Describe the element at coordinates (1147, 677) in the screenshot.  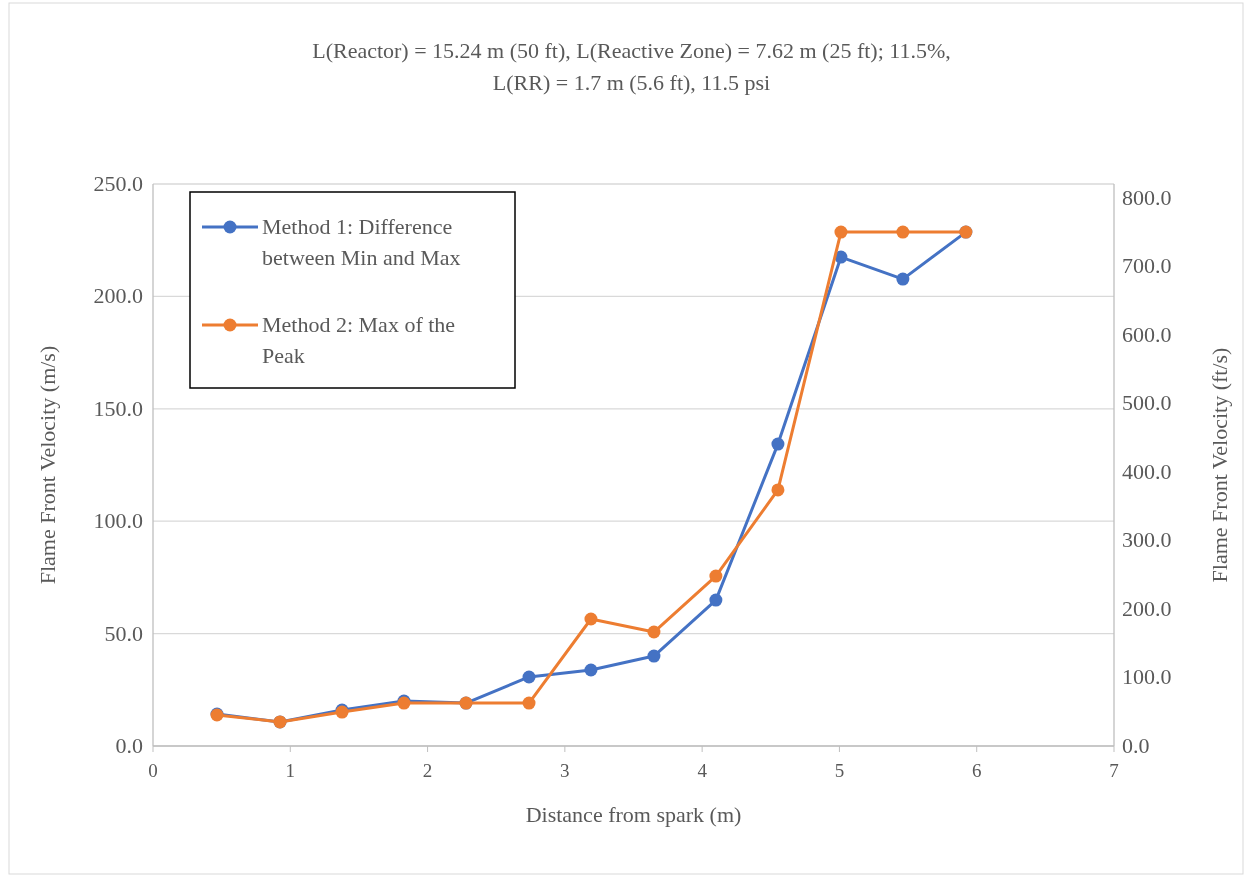
I see `y2-tick-label: 100.0` at that location.